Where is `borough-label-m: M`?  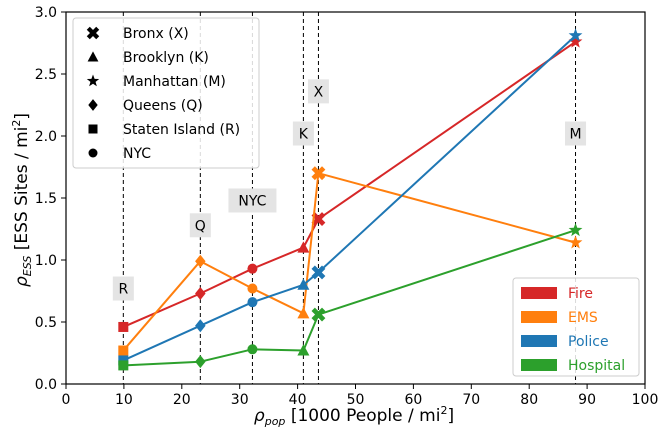
borough-label-m: M is located at coordinates (575, 135).